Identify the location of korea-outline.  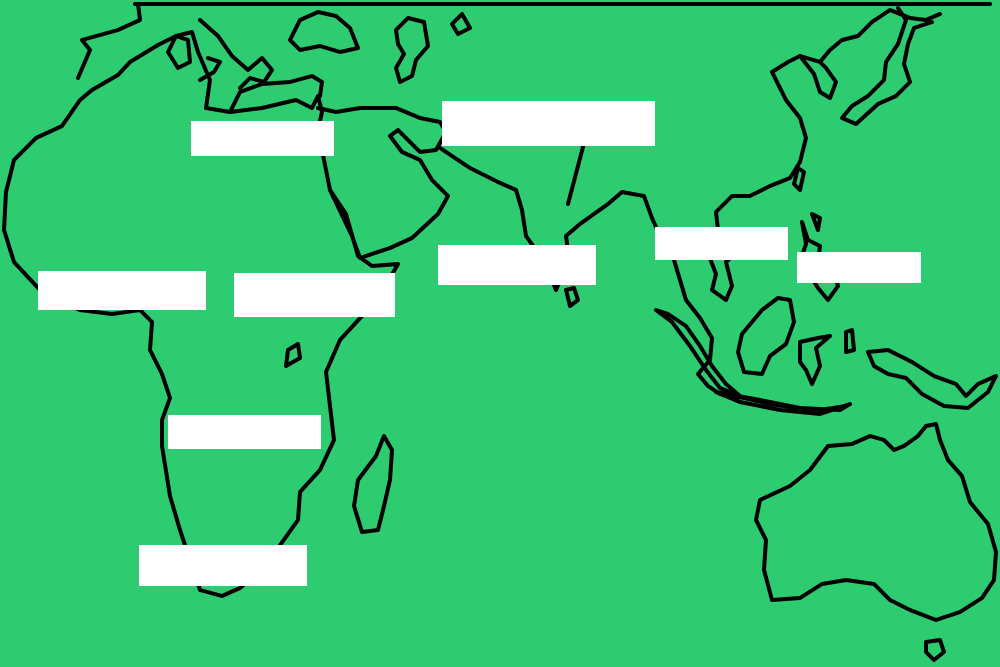
(818, 77).